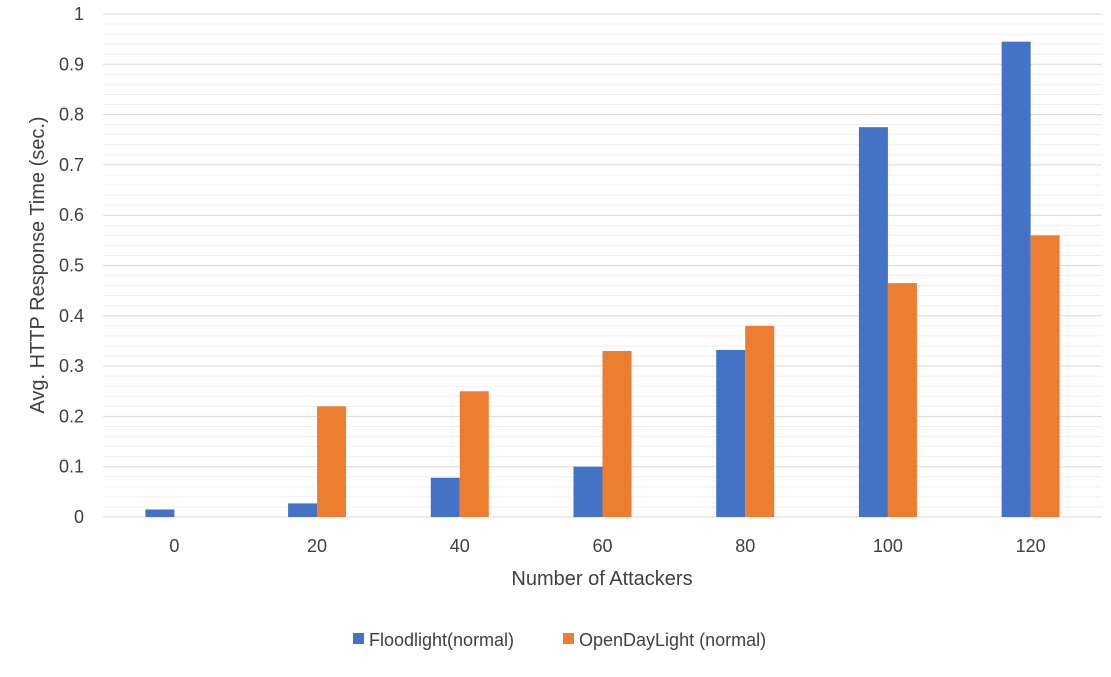 This screenshot has height=677, width=1111. What do you see at coordinates (38, 264) in the screenshot?
I see `y-axis-title: Avg. HTTP Response Time (sec.)` at bounding box center [38, 264].